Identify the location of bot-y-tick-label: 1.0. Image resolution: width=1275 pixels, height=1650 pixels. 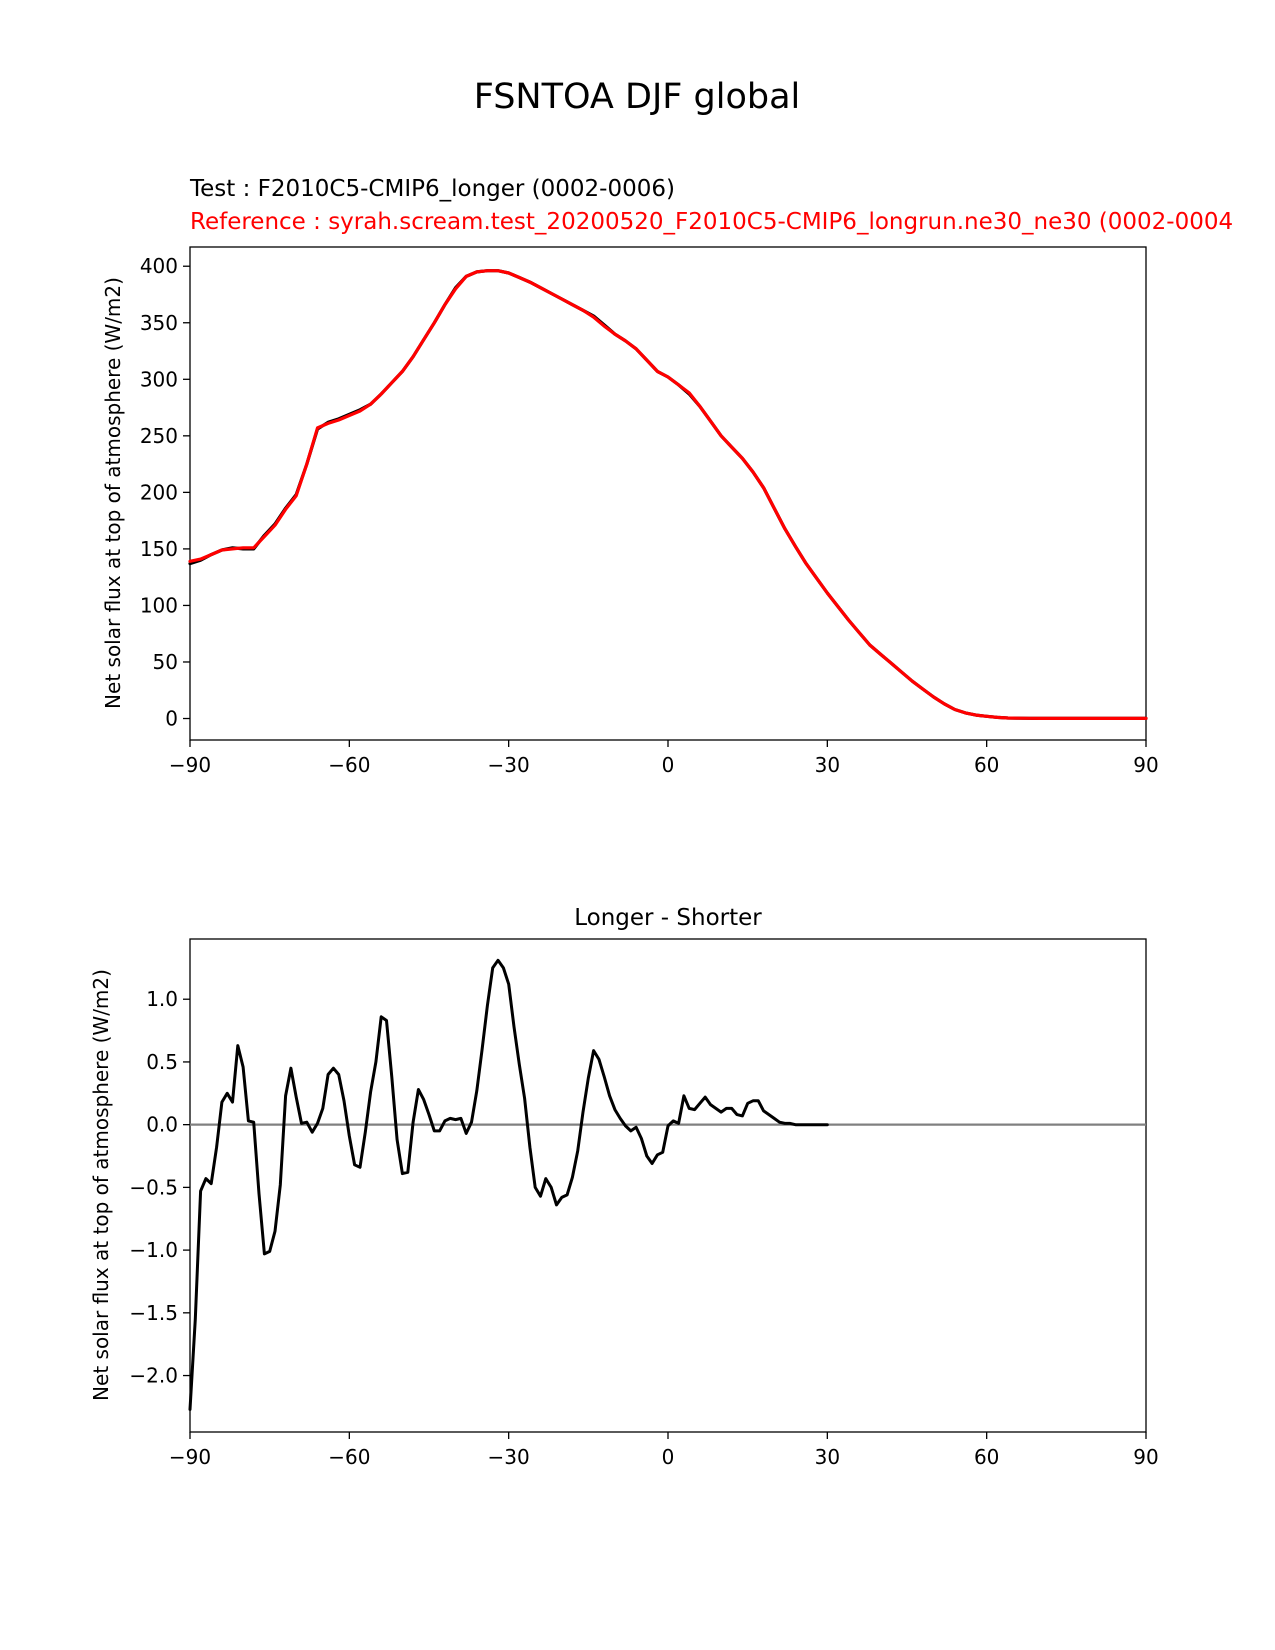
(162, 999).